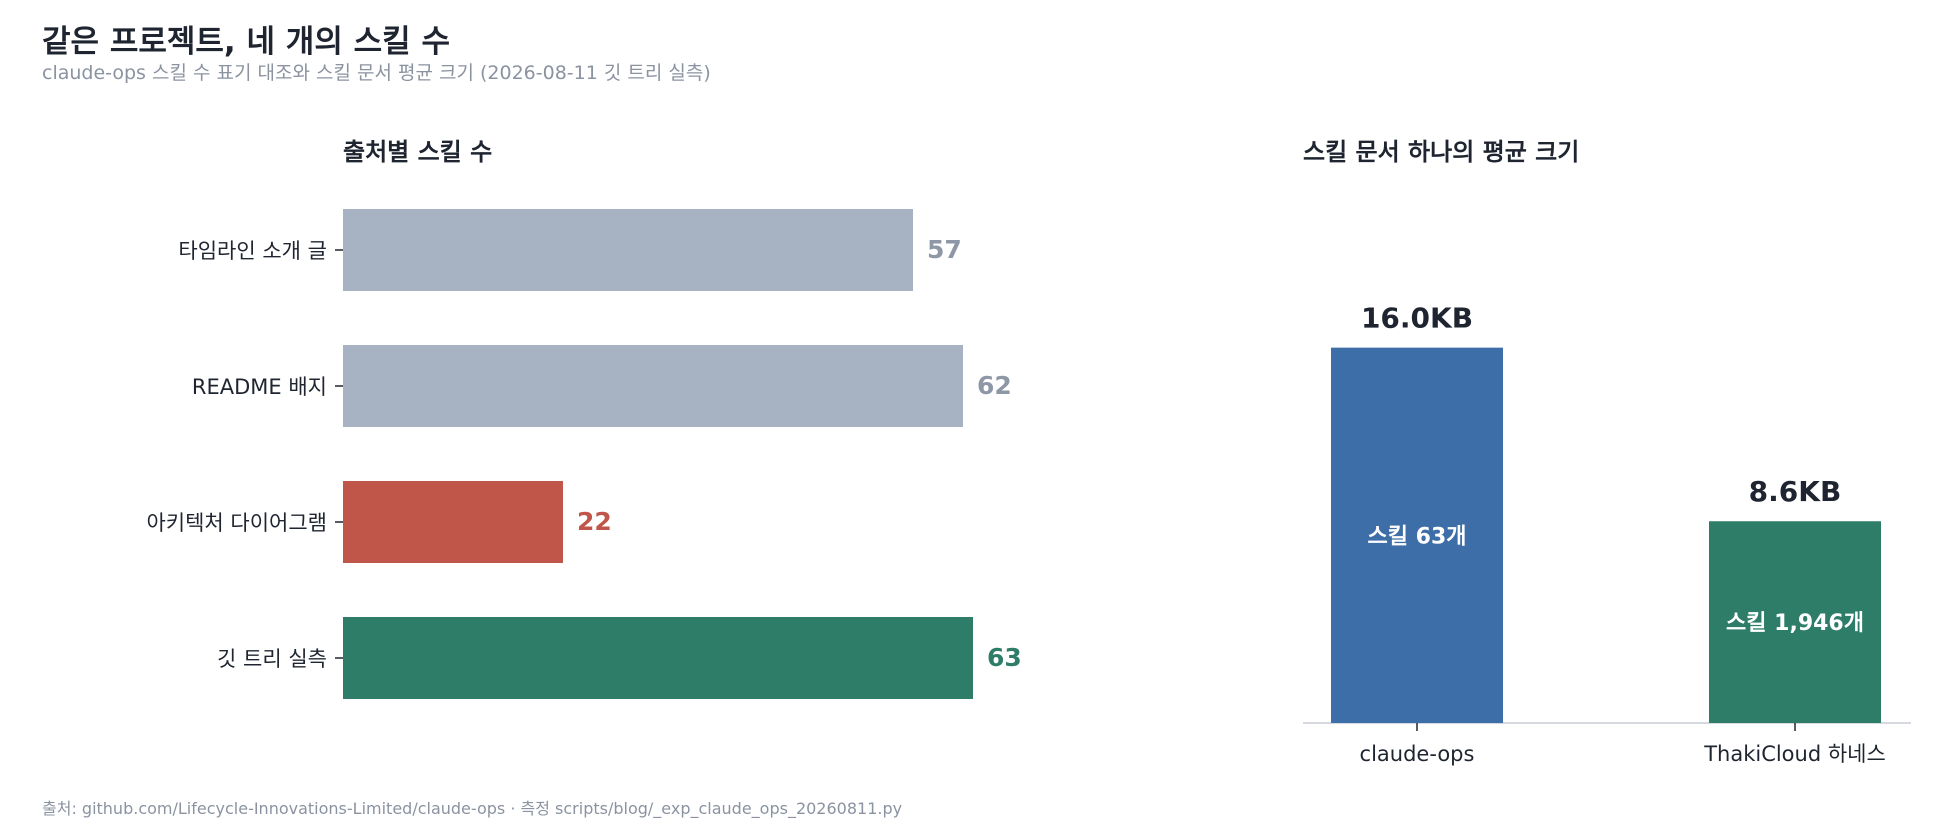 Image resolution: width=1938 pixels, height=833 pixels. Describe the element at coordinates (236, 523) in the screenshot. I see `category-label-2: 아키텍처 다이어그램` at that location.